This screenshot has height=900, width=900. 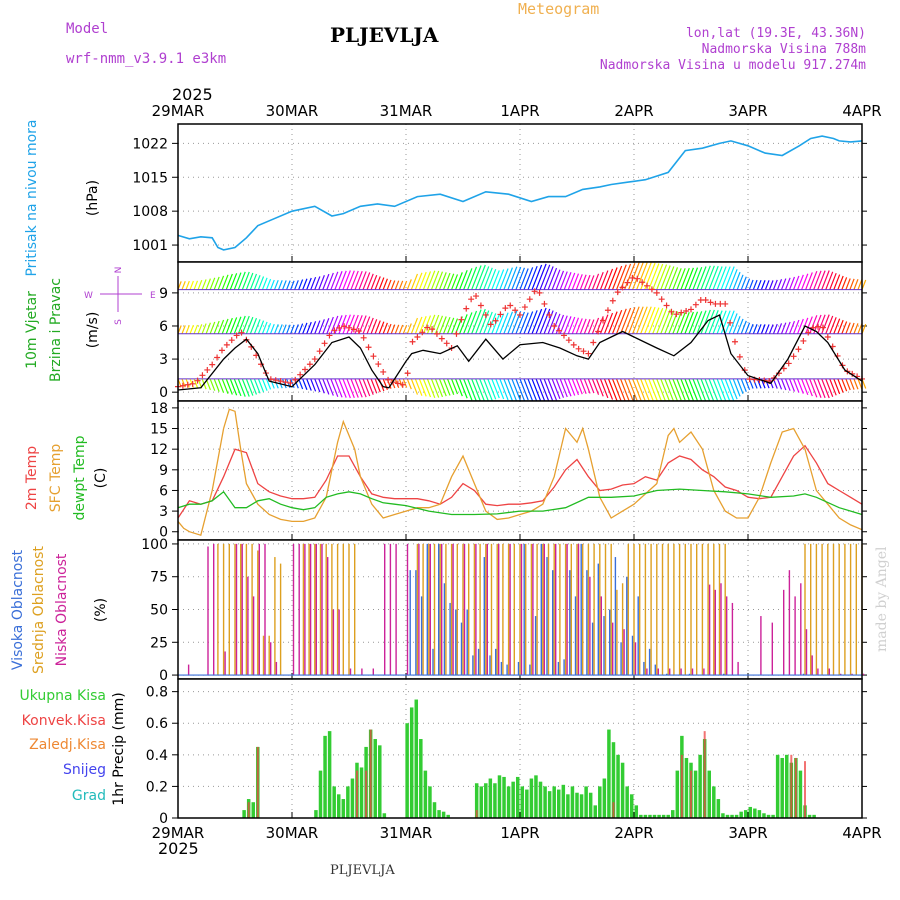 I want to click on wind-speed-series-line, so click(x=520, y=352).